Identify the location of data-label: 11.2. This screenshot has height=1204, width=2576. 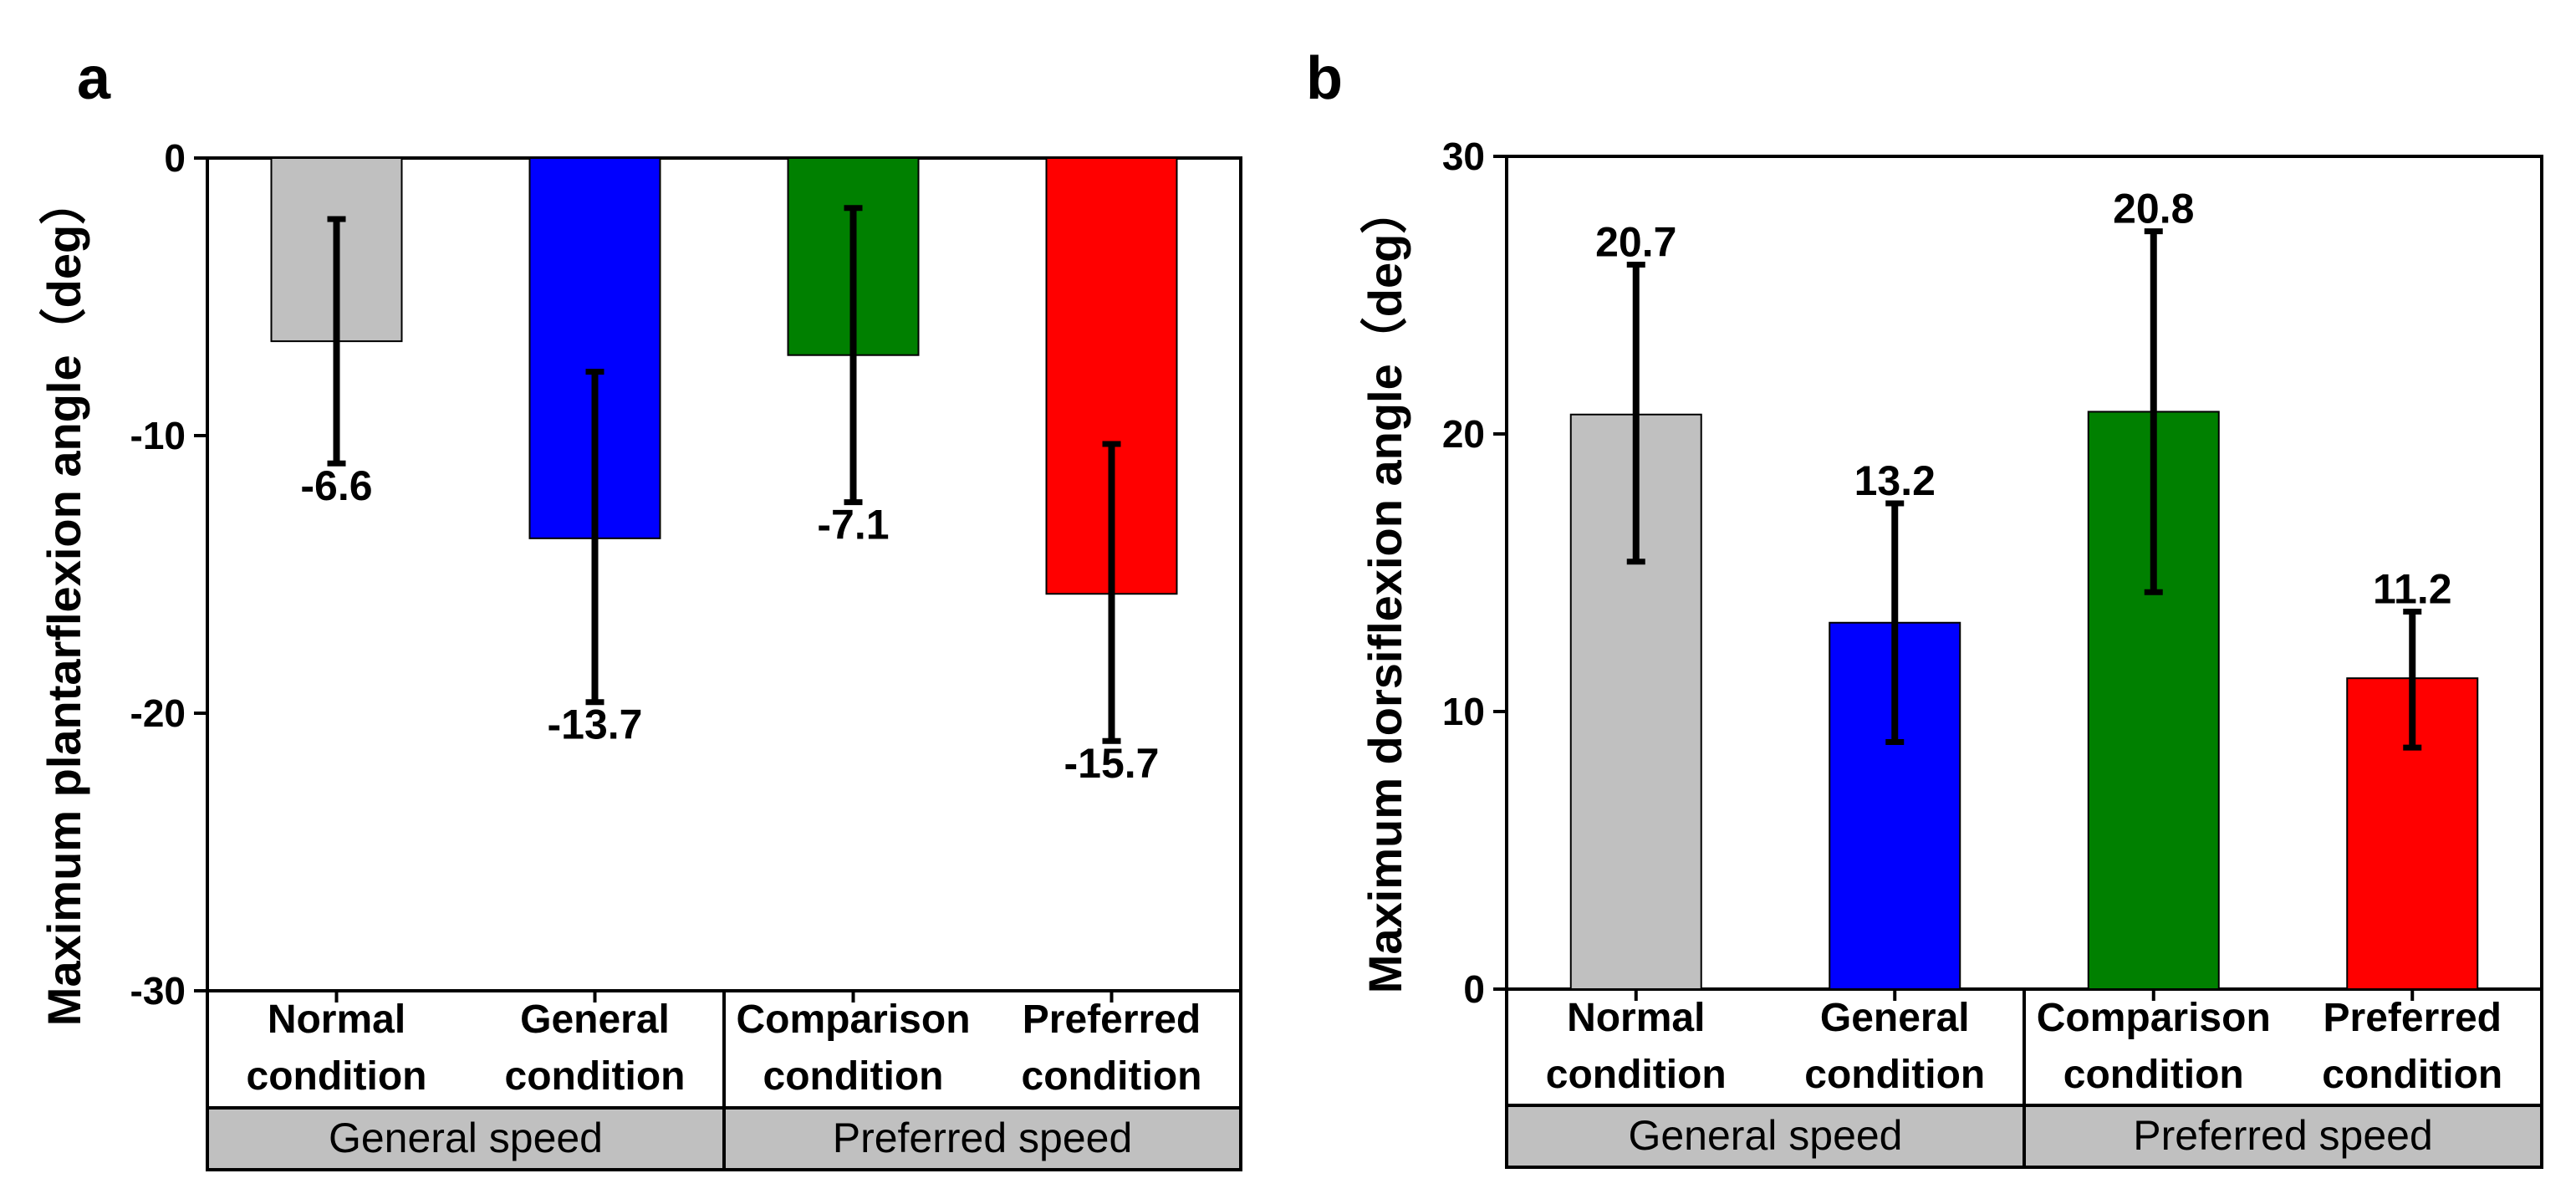
(2412, 588).